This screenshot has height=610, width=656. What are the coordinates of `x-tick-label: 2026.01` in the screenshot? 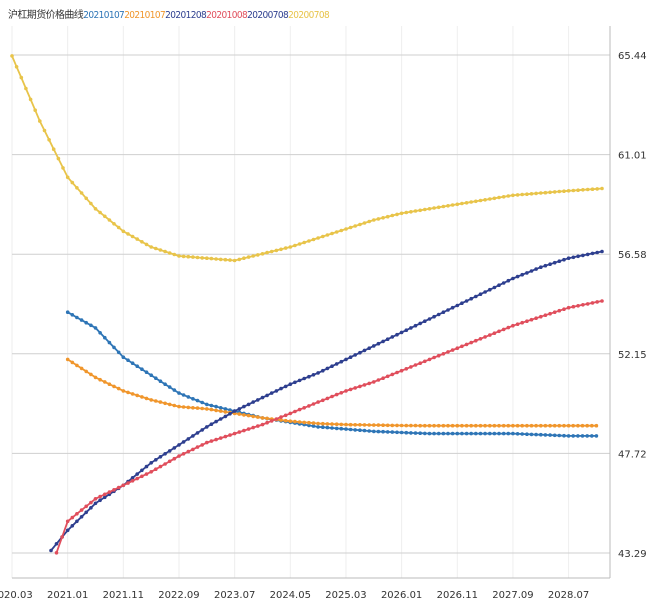 It's located at (401, 595).